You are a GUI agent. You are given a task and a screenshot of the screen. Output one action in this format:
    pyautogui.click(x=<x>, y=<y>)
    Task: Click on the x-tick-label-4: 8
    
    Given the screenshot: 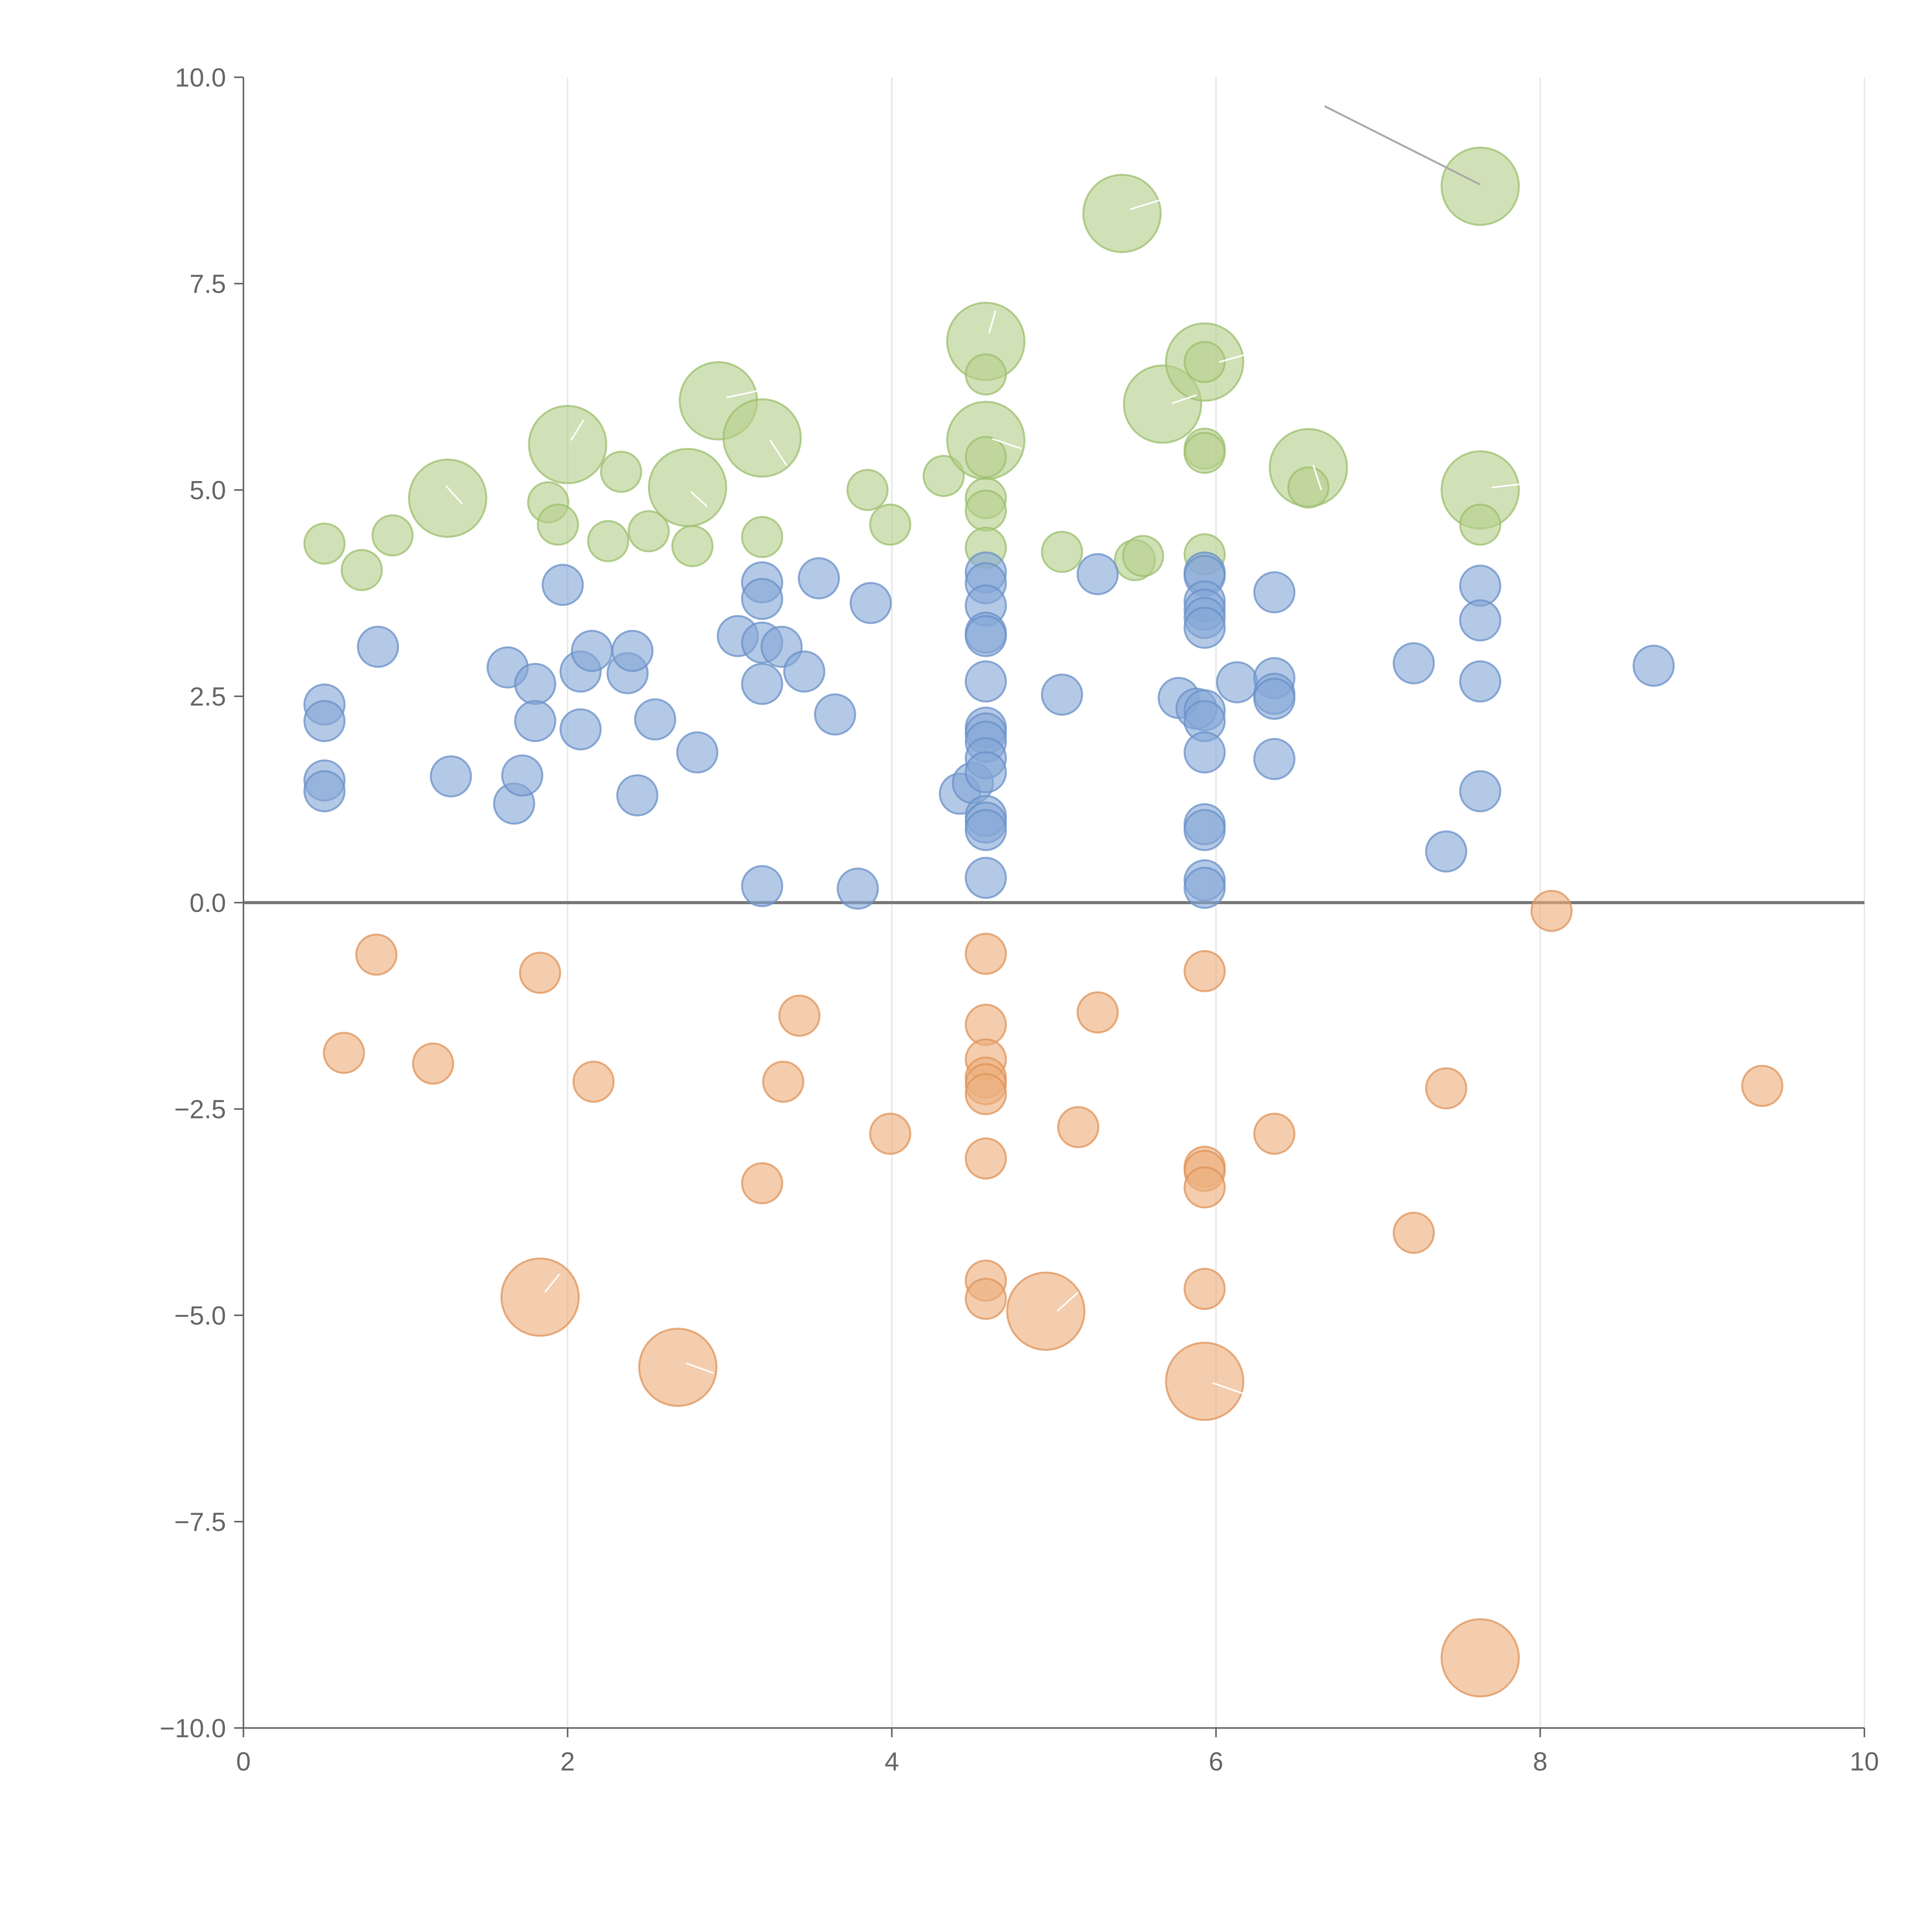 What is the action you would take?
    pyautogui.click(x=1540, y=1761)
    